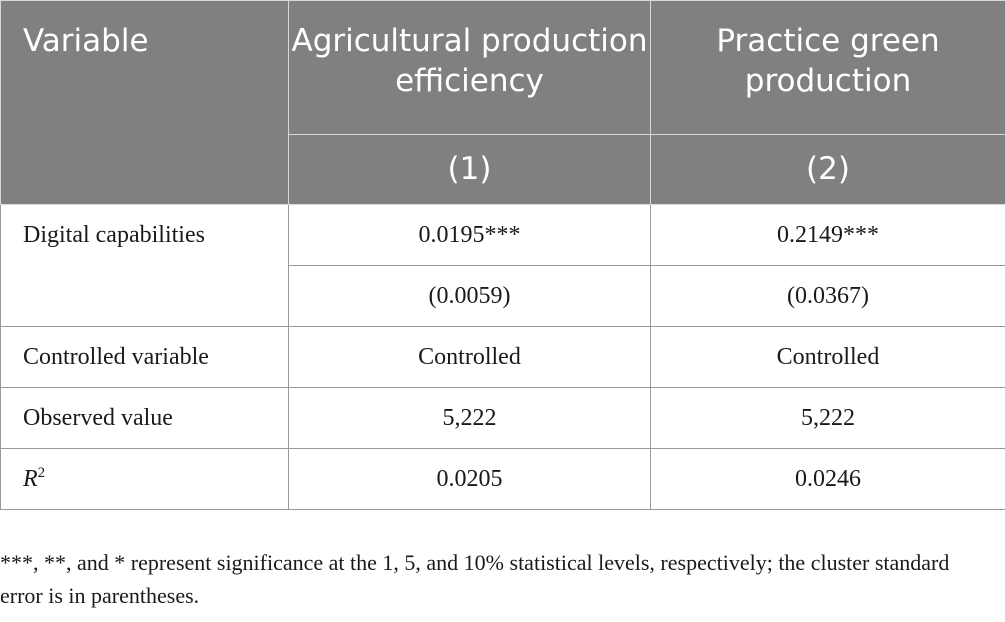  What do you see at coordinates (144, 418) in the screenshot?
I see `row-label: Observed value` at bounding box center [144, 418].